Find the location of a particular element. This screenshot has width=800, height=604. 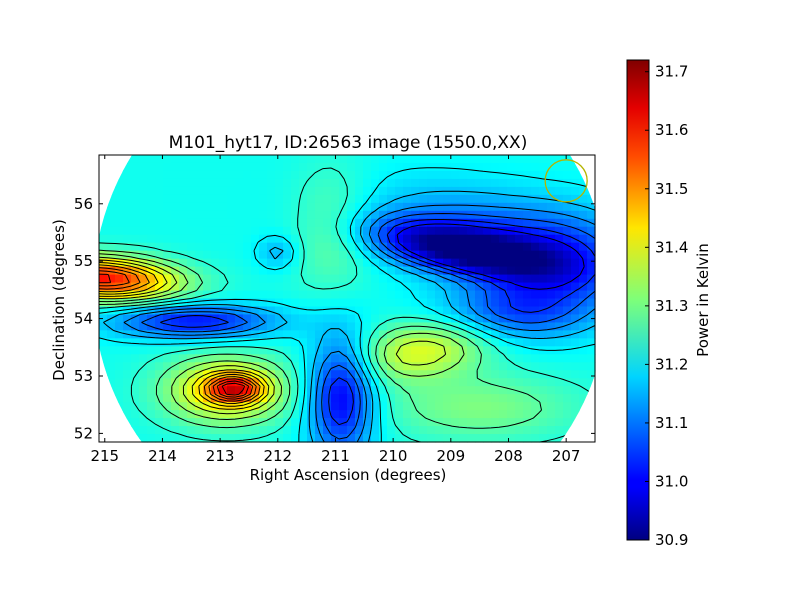

contour-line is located at coordinates (179, 334).